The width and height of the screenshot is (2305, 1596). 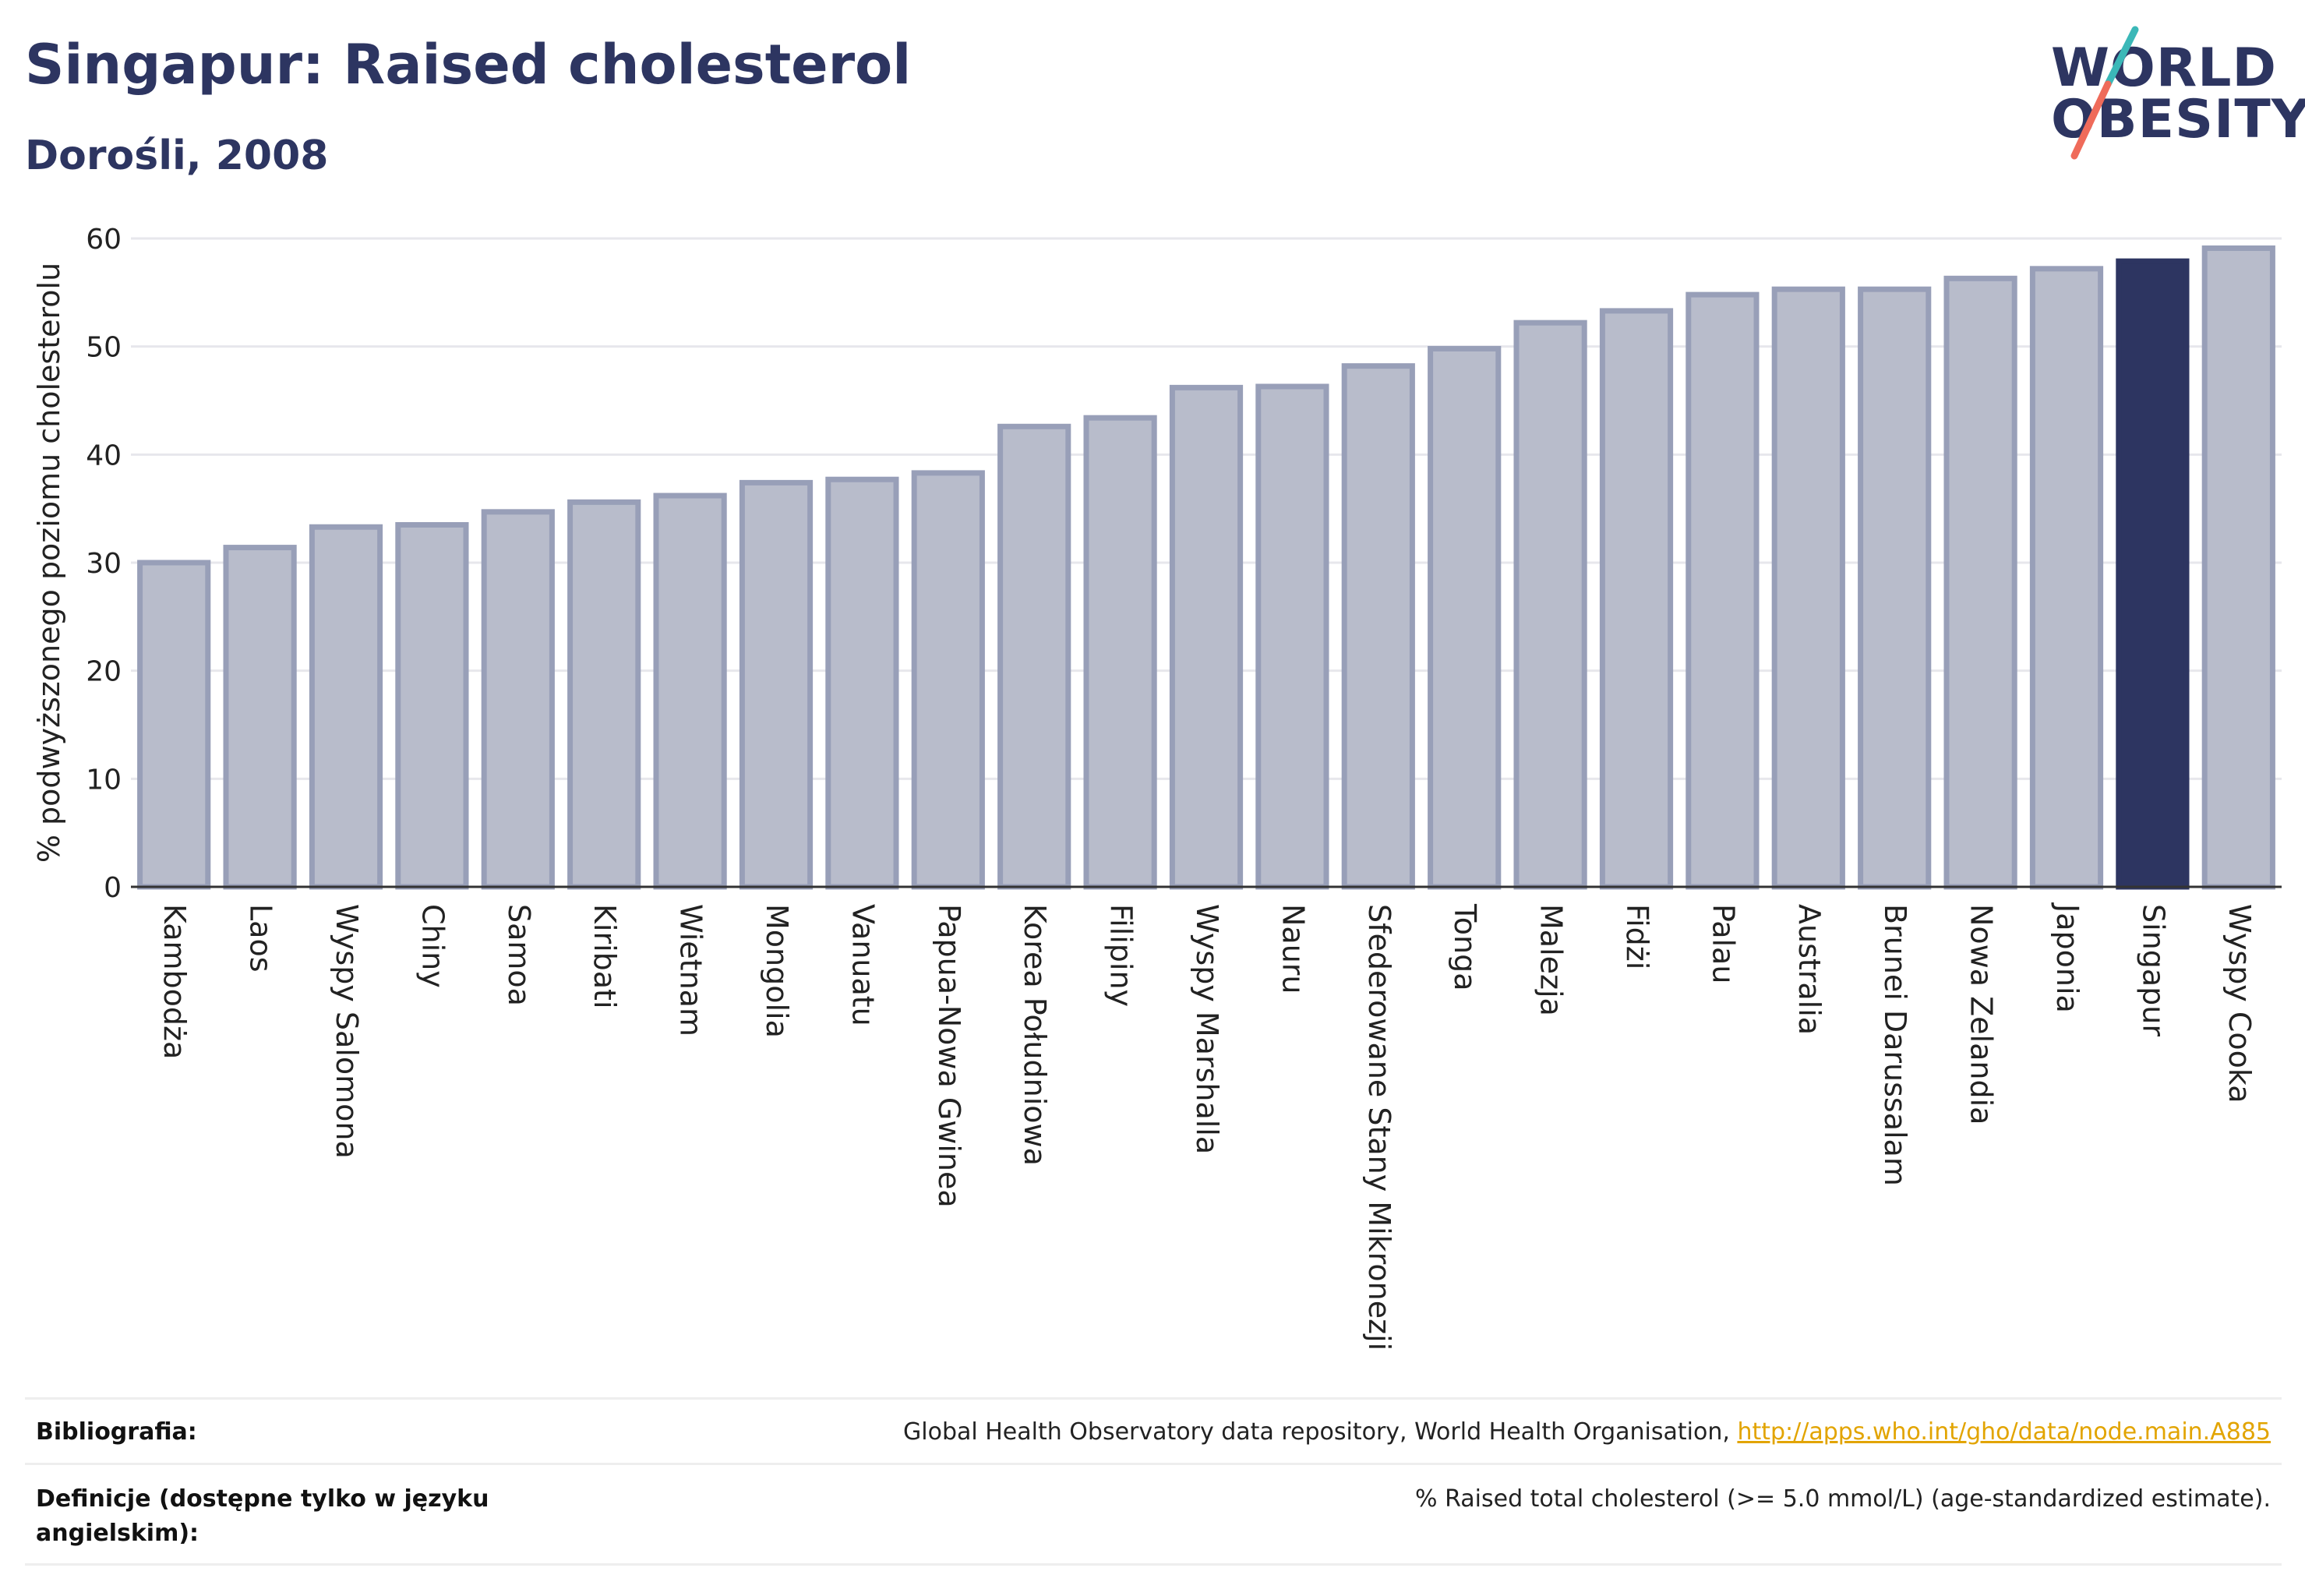 What do you see at coordinates (2238, 567) in the screenshot?
I see `bar-wyspy-cooka` at bounding box center [2238, 567].